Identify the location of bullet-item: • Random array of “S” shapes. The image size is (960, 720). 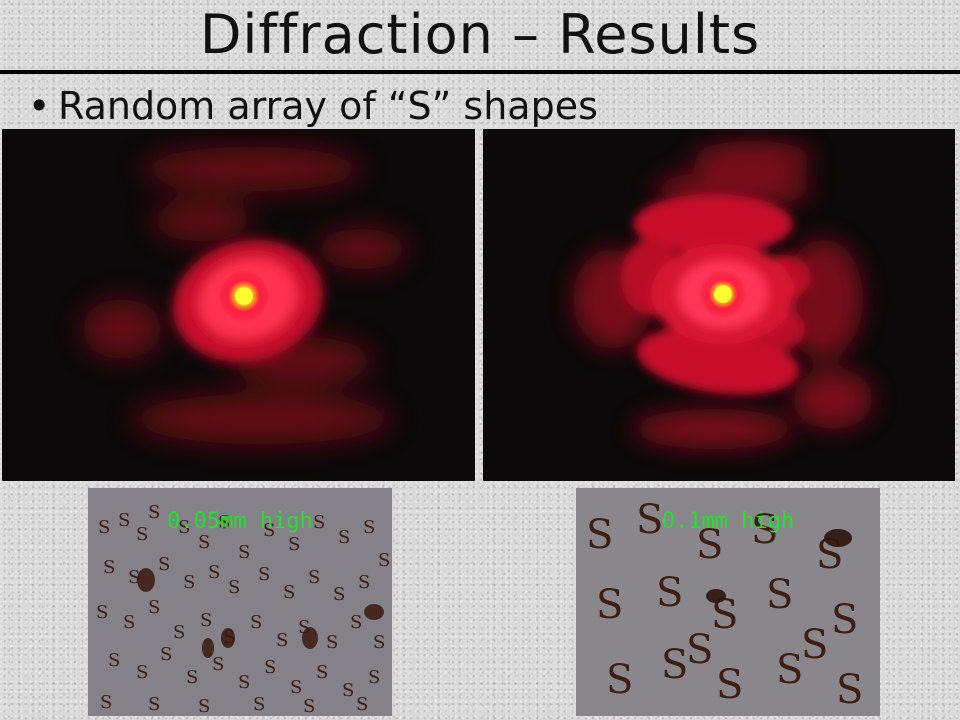
(313, 106).